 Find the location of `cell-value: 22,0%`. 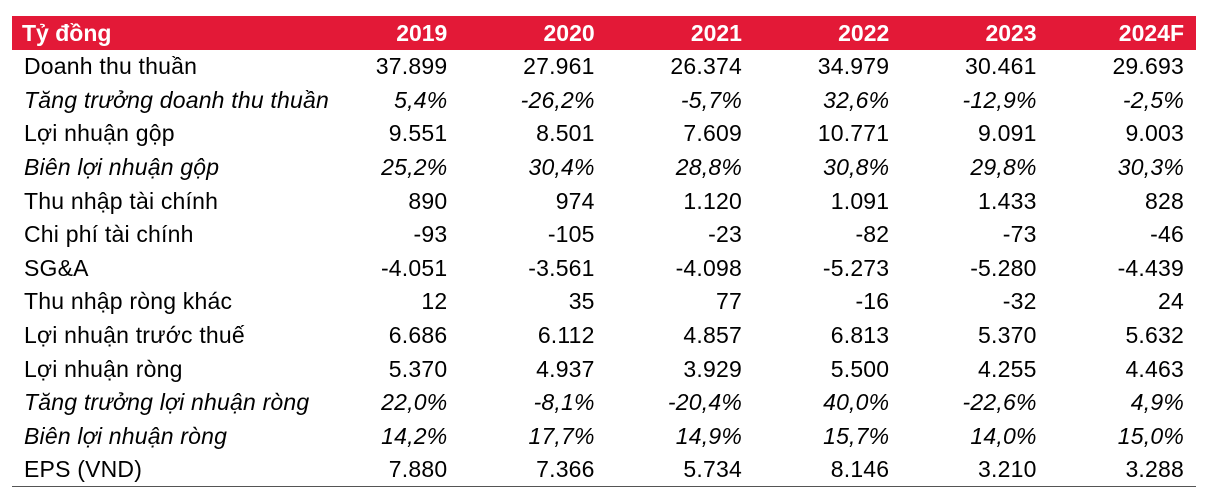

cell-value: 22,0% is located at coordinates (414, 402).